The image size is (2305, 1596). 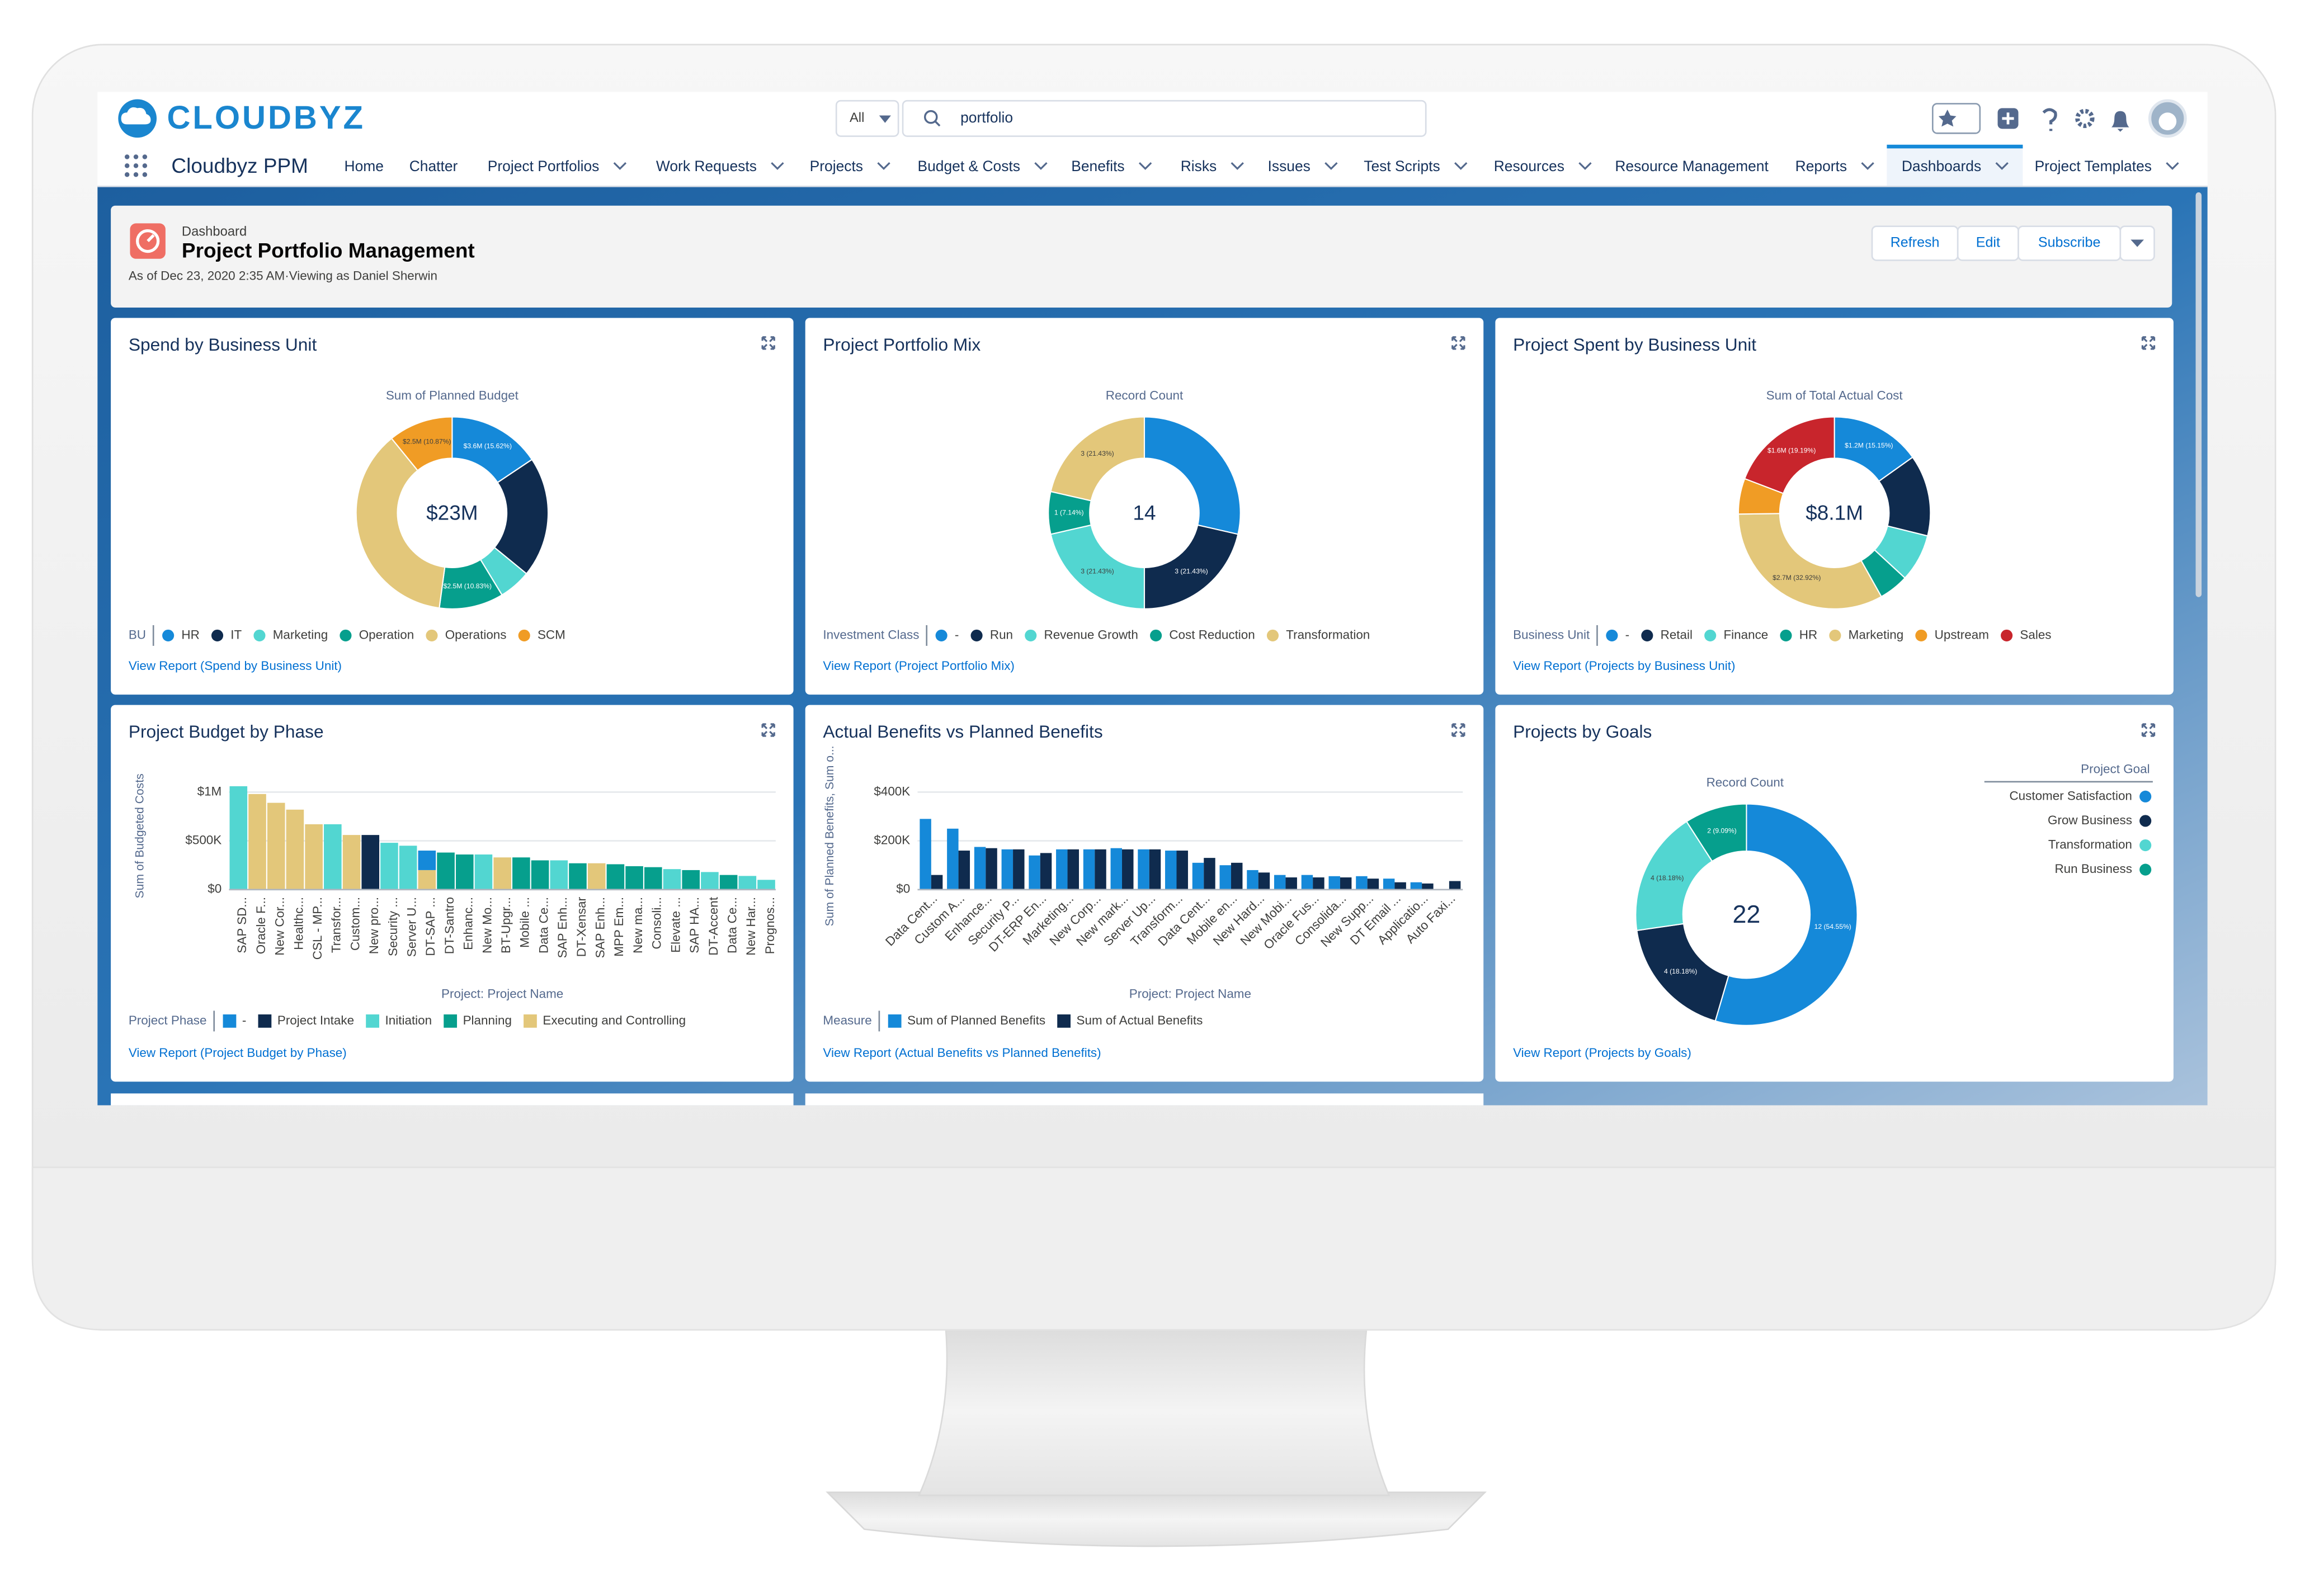 I want to click on legend-label: Planning, so click(x=487, y=1020).